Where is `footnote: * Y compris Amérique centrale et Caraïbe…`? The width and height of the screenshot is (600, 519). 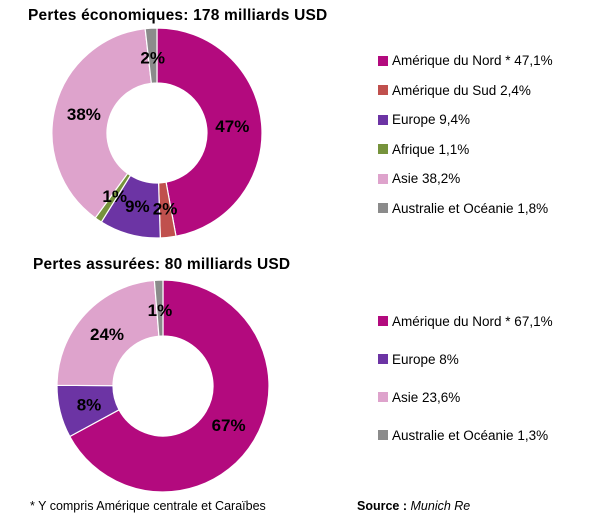
footnote: * Y compris Amérique centrale et Caraïbe… is located at coordinates (148, 506).